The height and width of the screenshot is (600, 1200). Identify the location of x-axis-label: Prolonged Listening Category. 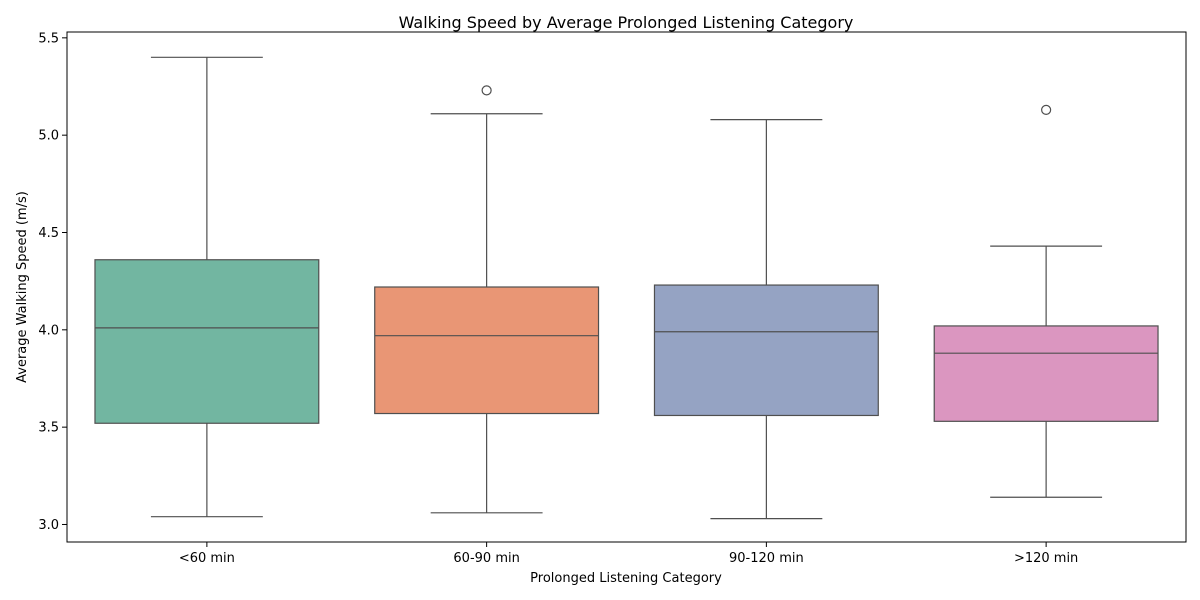
(626, 578).